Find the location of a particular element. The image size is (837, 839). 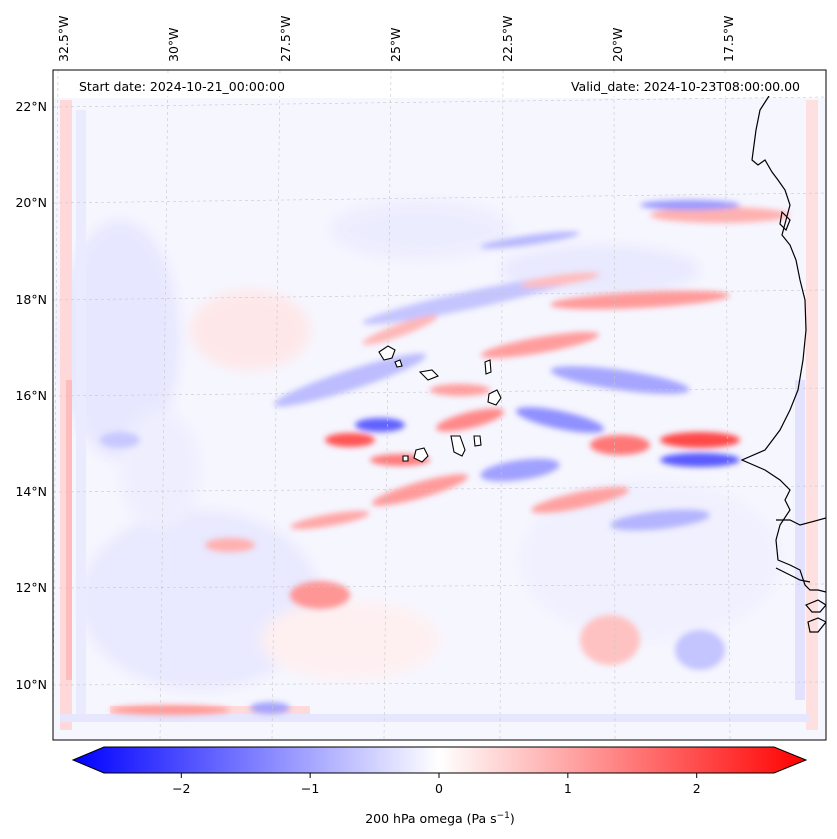

colorbar-tick-label: −2 is located at coordinates (181, 788).